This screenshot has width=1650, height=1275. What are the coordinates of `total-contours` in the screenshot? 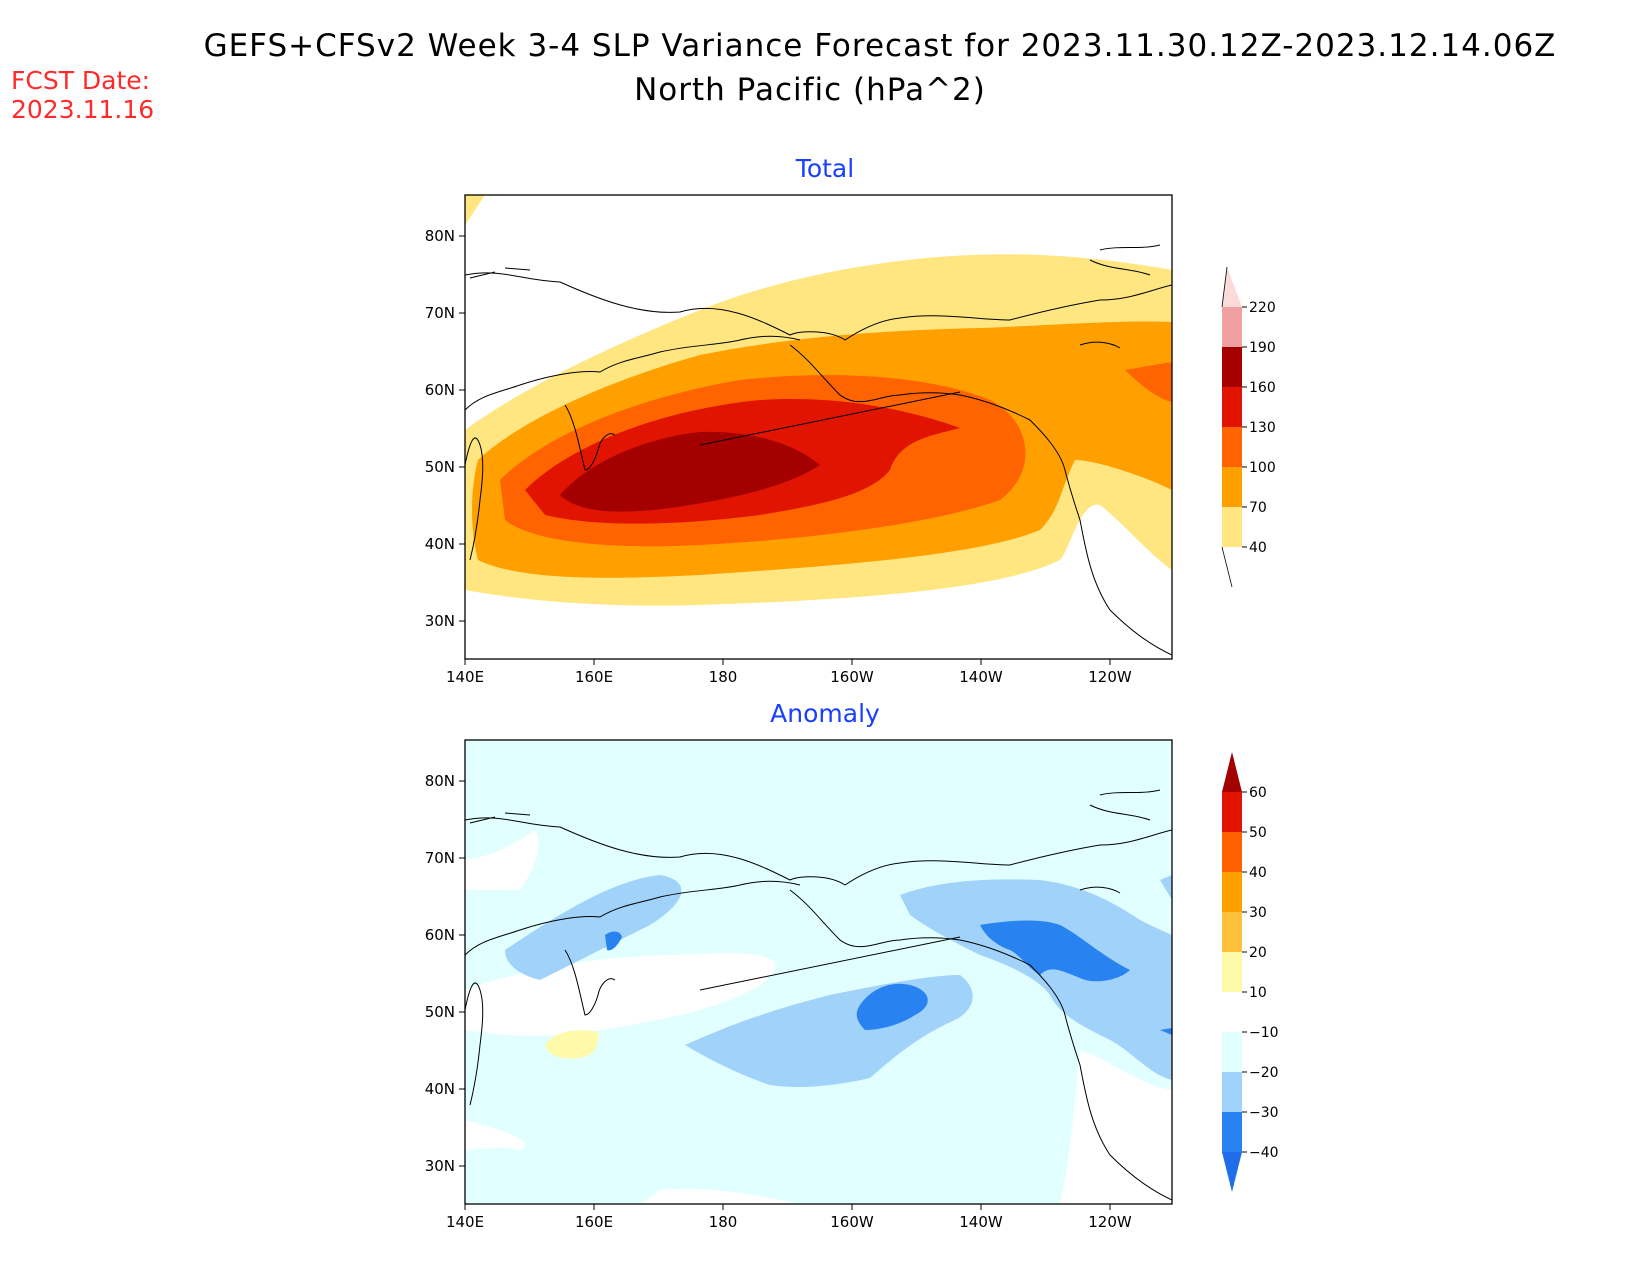 It's located at (818, 400).